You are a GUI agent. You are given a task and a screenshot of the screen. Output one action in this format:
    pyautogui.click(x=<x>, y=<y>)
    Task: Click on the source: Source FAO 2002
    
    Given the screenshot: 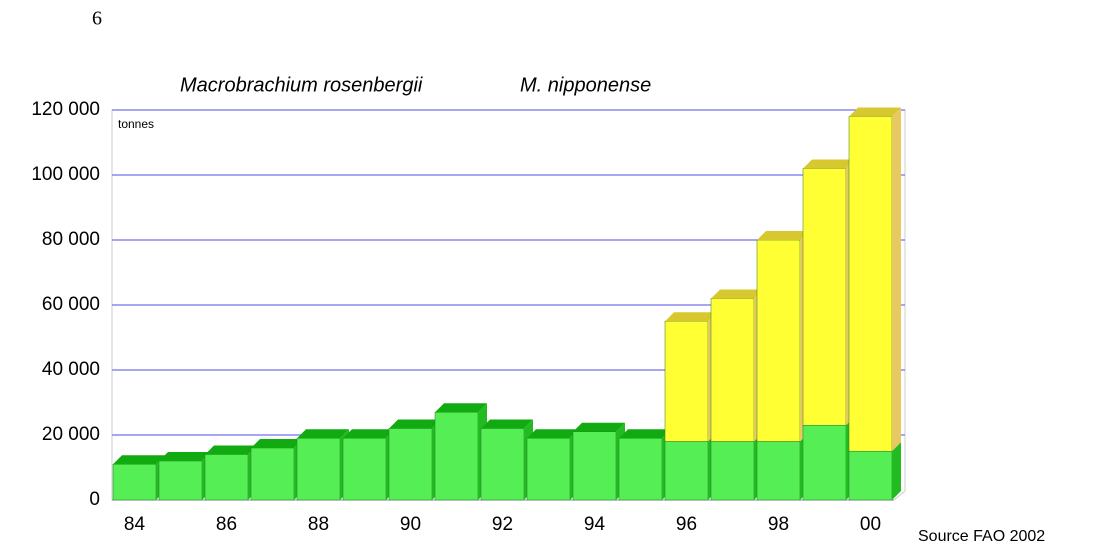 What is the action you would take?
    pyautogui.click(x=981, y=536)
    